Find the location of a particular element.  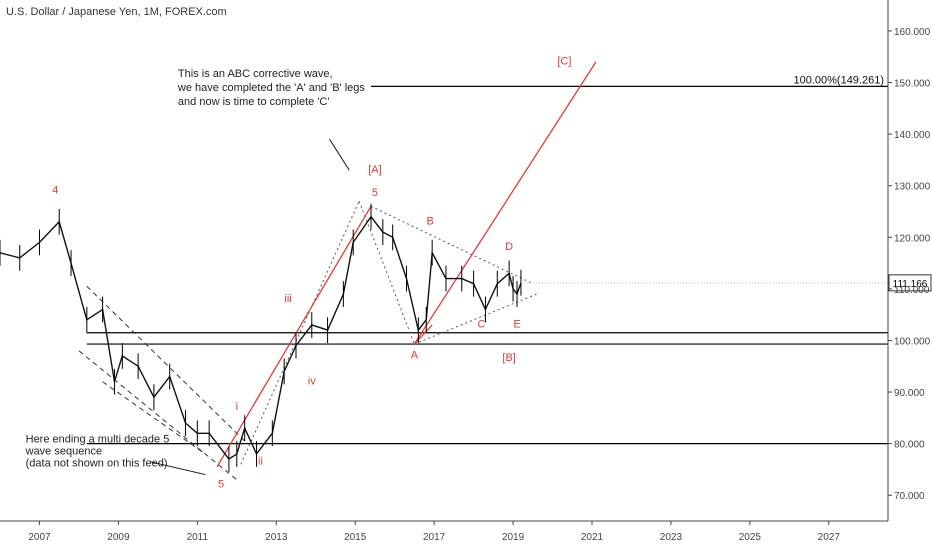

annotation-multidecade-text: (data not shown on this feed) is located at coordinates (97, 463).